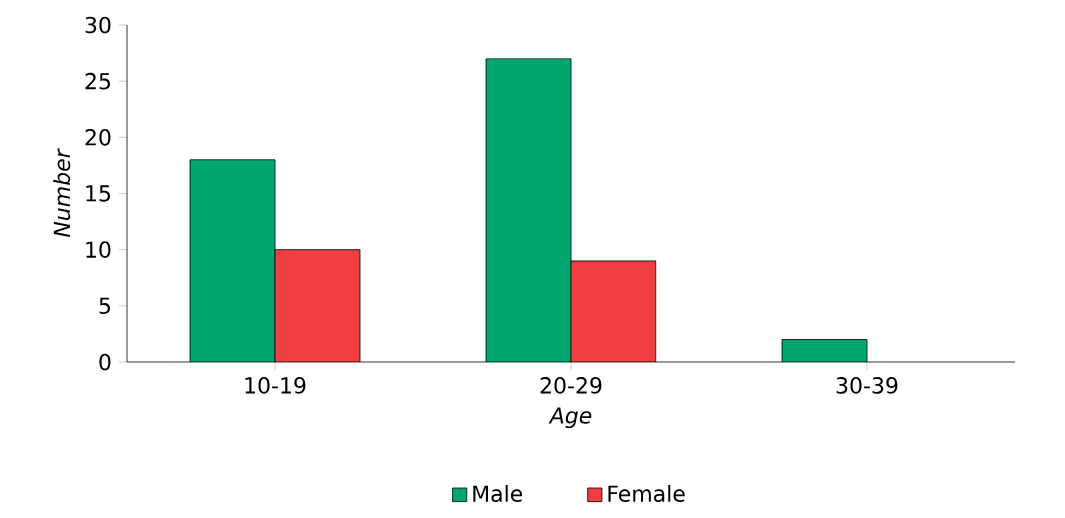 The width and height of the screenshot is (1065, 518). Describe the element at coordinates (98, 81) in the screenshot. I see `y-tick-label: 25` at that location.